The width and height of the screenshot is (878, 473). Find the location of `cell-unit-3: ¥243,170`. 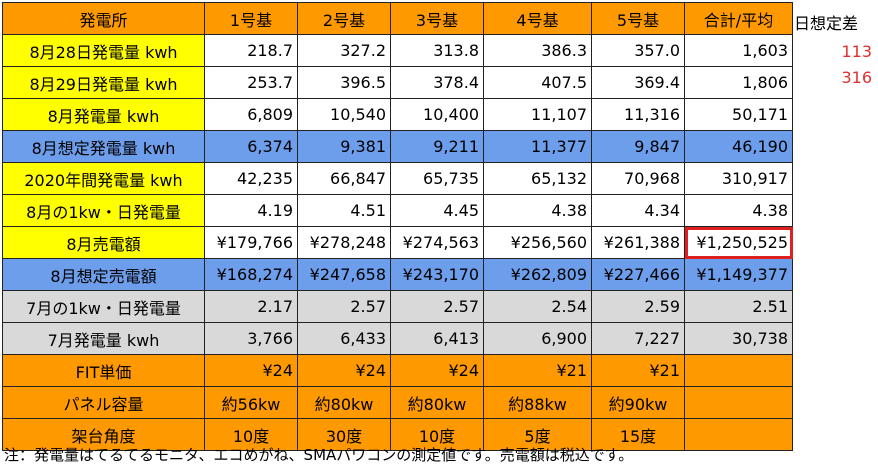

cell-unit-3: ¥243,170 is located at coordinates (437, 274).